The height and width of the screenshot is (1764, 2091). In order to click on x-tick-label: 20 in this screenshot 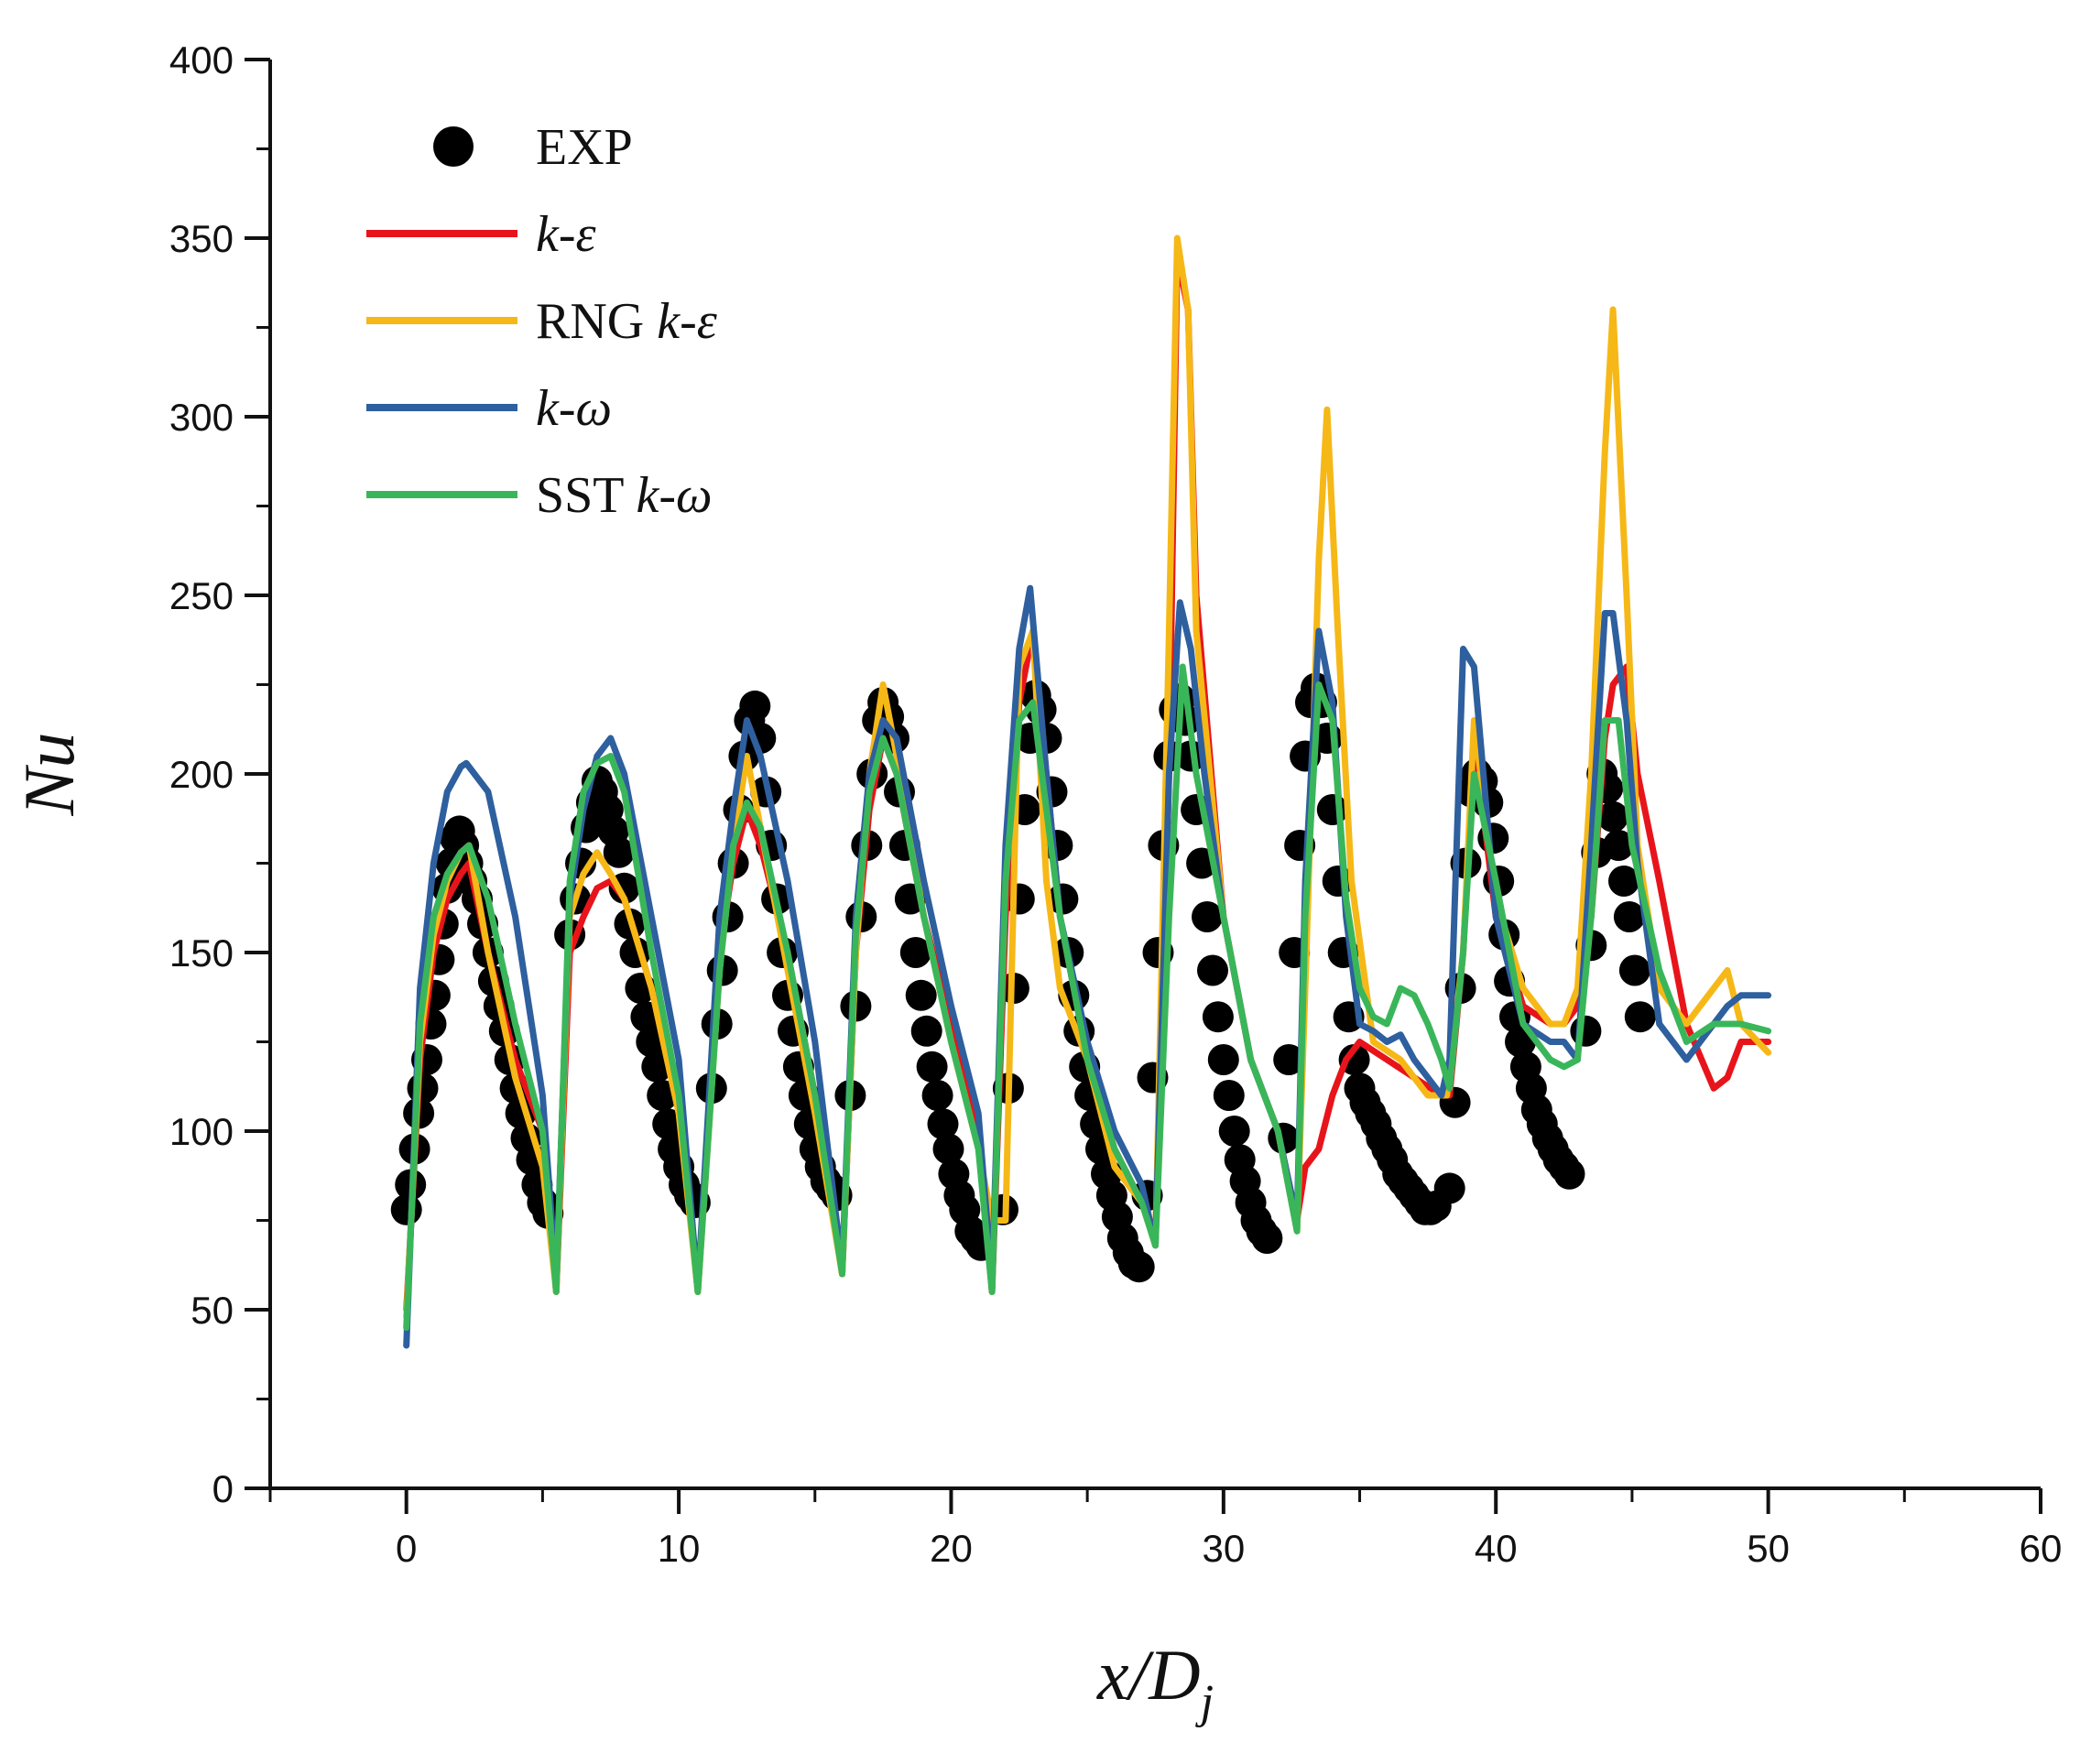, I will do `click(951, 1548)`.